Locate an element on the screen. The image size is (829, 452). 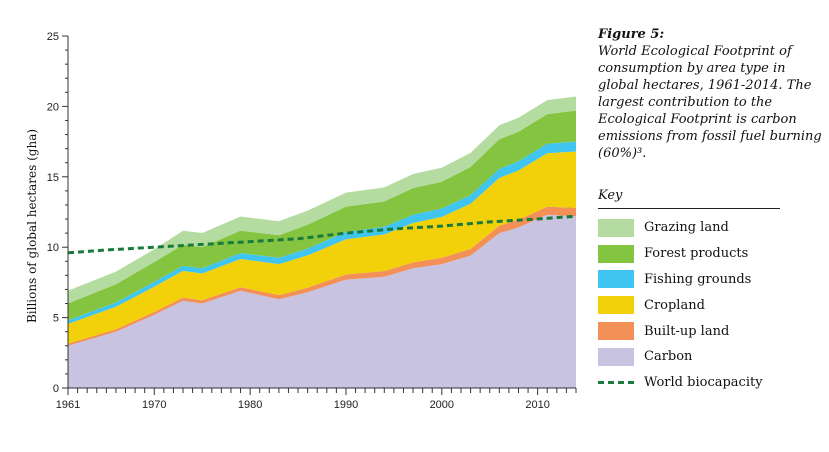
fishing-grounds-swatch is located at coordinates (616, 279).